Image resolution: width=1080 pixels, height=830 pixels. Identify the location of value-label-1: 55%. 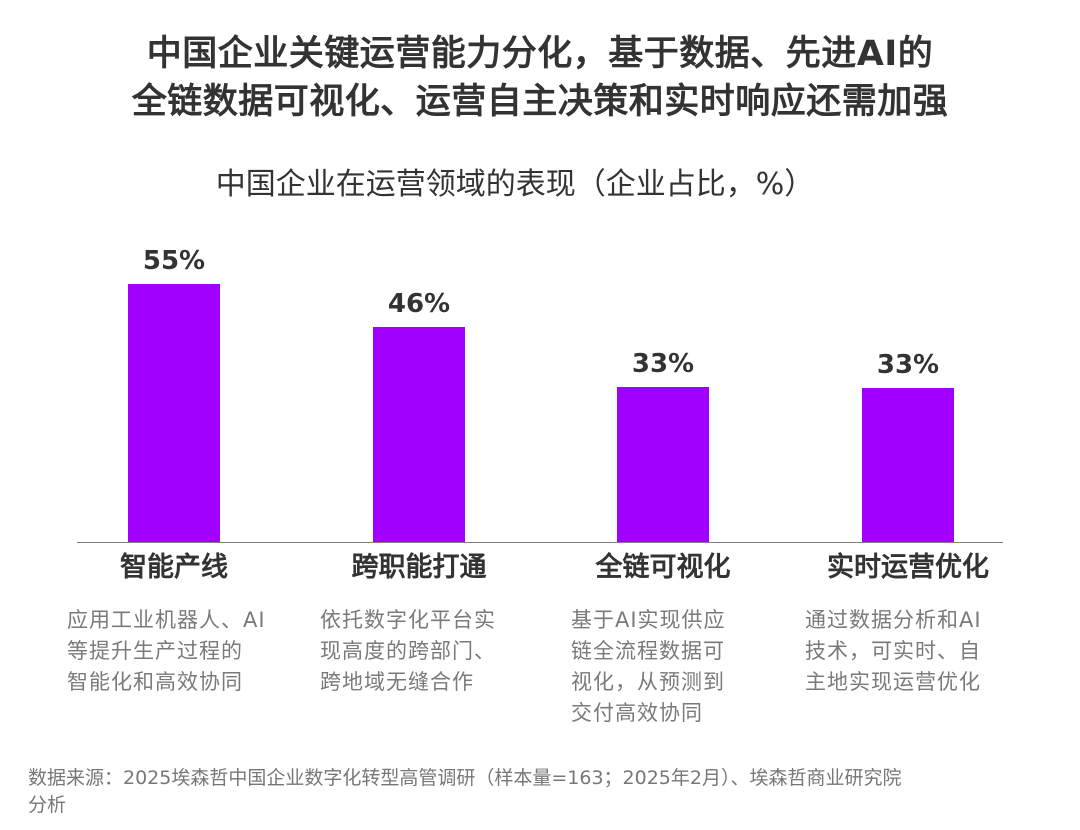
(174, 261).